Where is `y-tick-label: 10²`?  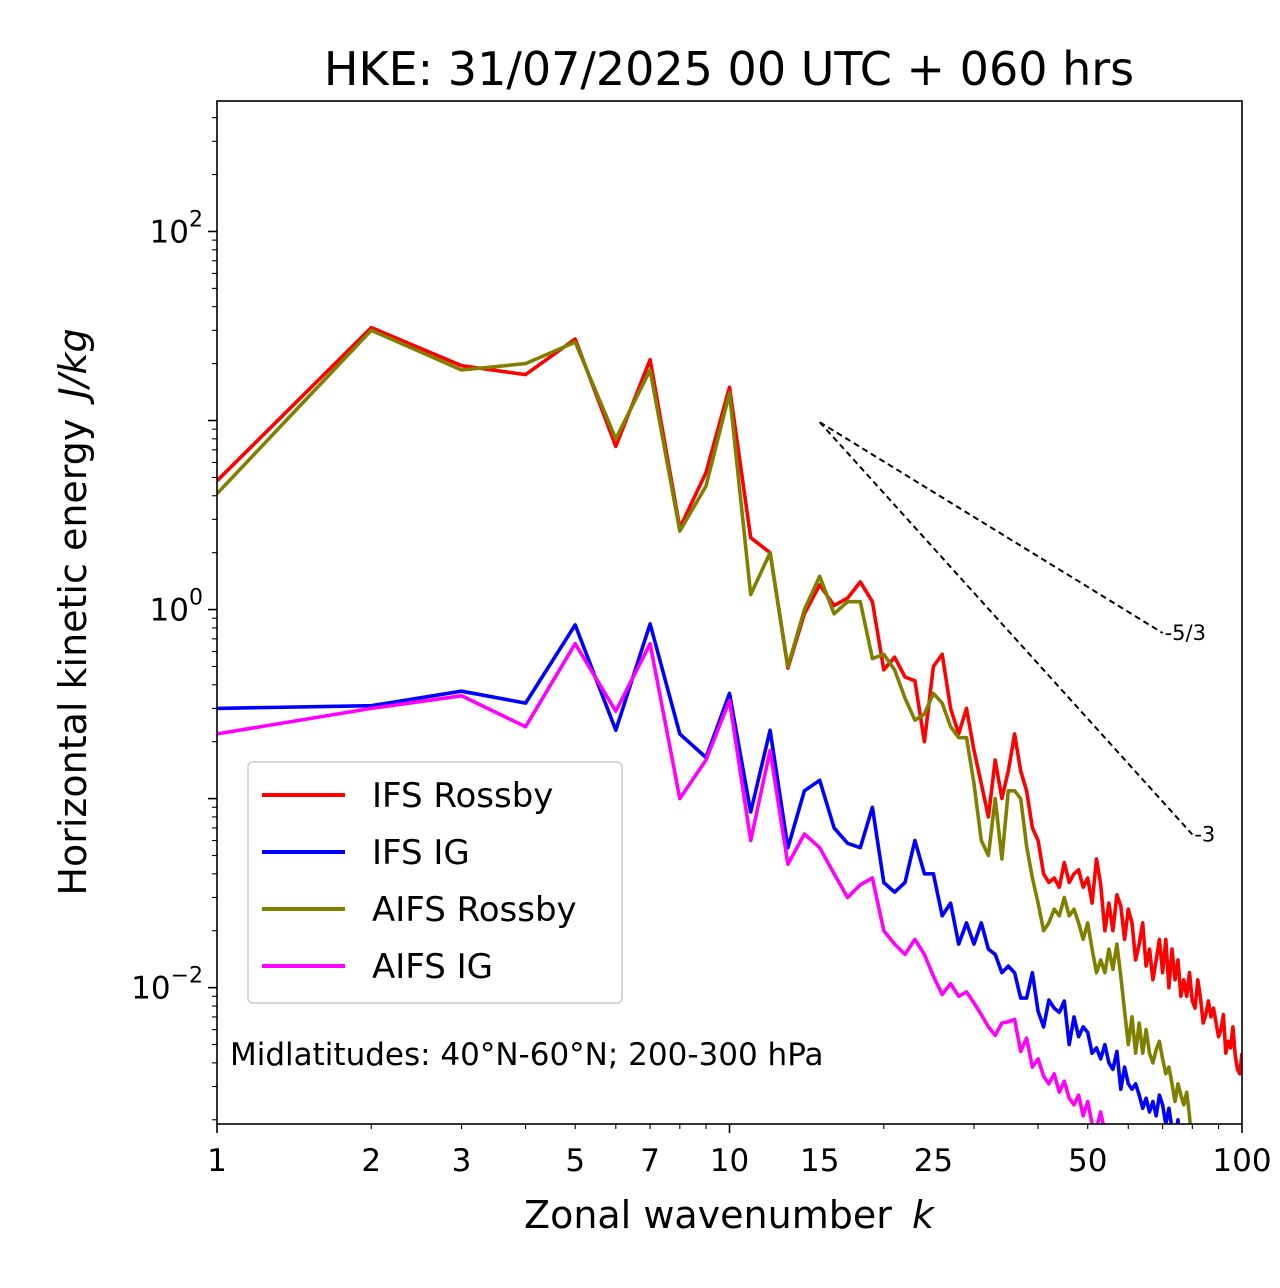 y-tick-label: 10² is located at coordinates (176, 228).